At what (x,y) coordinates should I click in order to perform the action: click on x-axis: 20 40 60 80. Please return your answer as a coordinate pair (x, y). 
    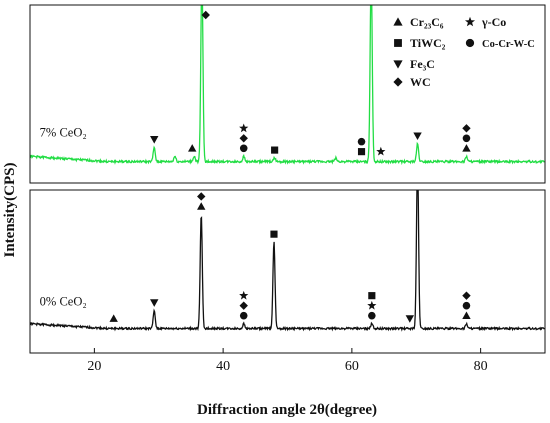
    Looking at the image, I should click on (287, 361).